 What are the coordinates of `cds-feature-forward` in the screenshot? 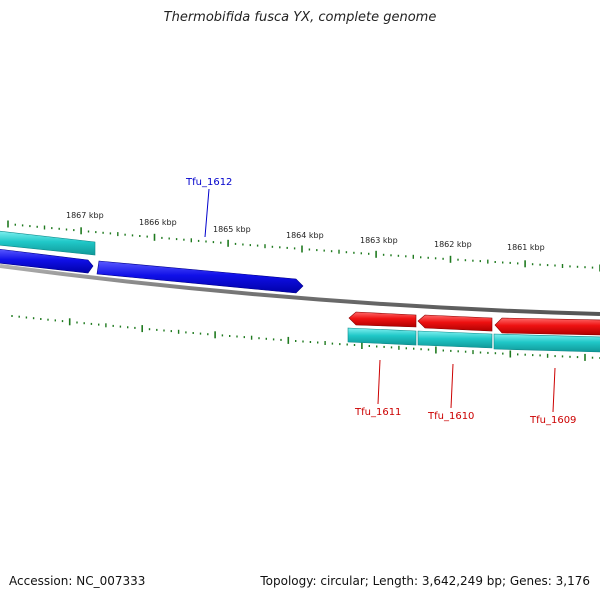 It's located at (48, 243).